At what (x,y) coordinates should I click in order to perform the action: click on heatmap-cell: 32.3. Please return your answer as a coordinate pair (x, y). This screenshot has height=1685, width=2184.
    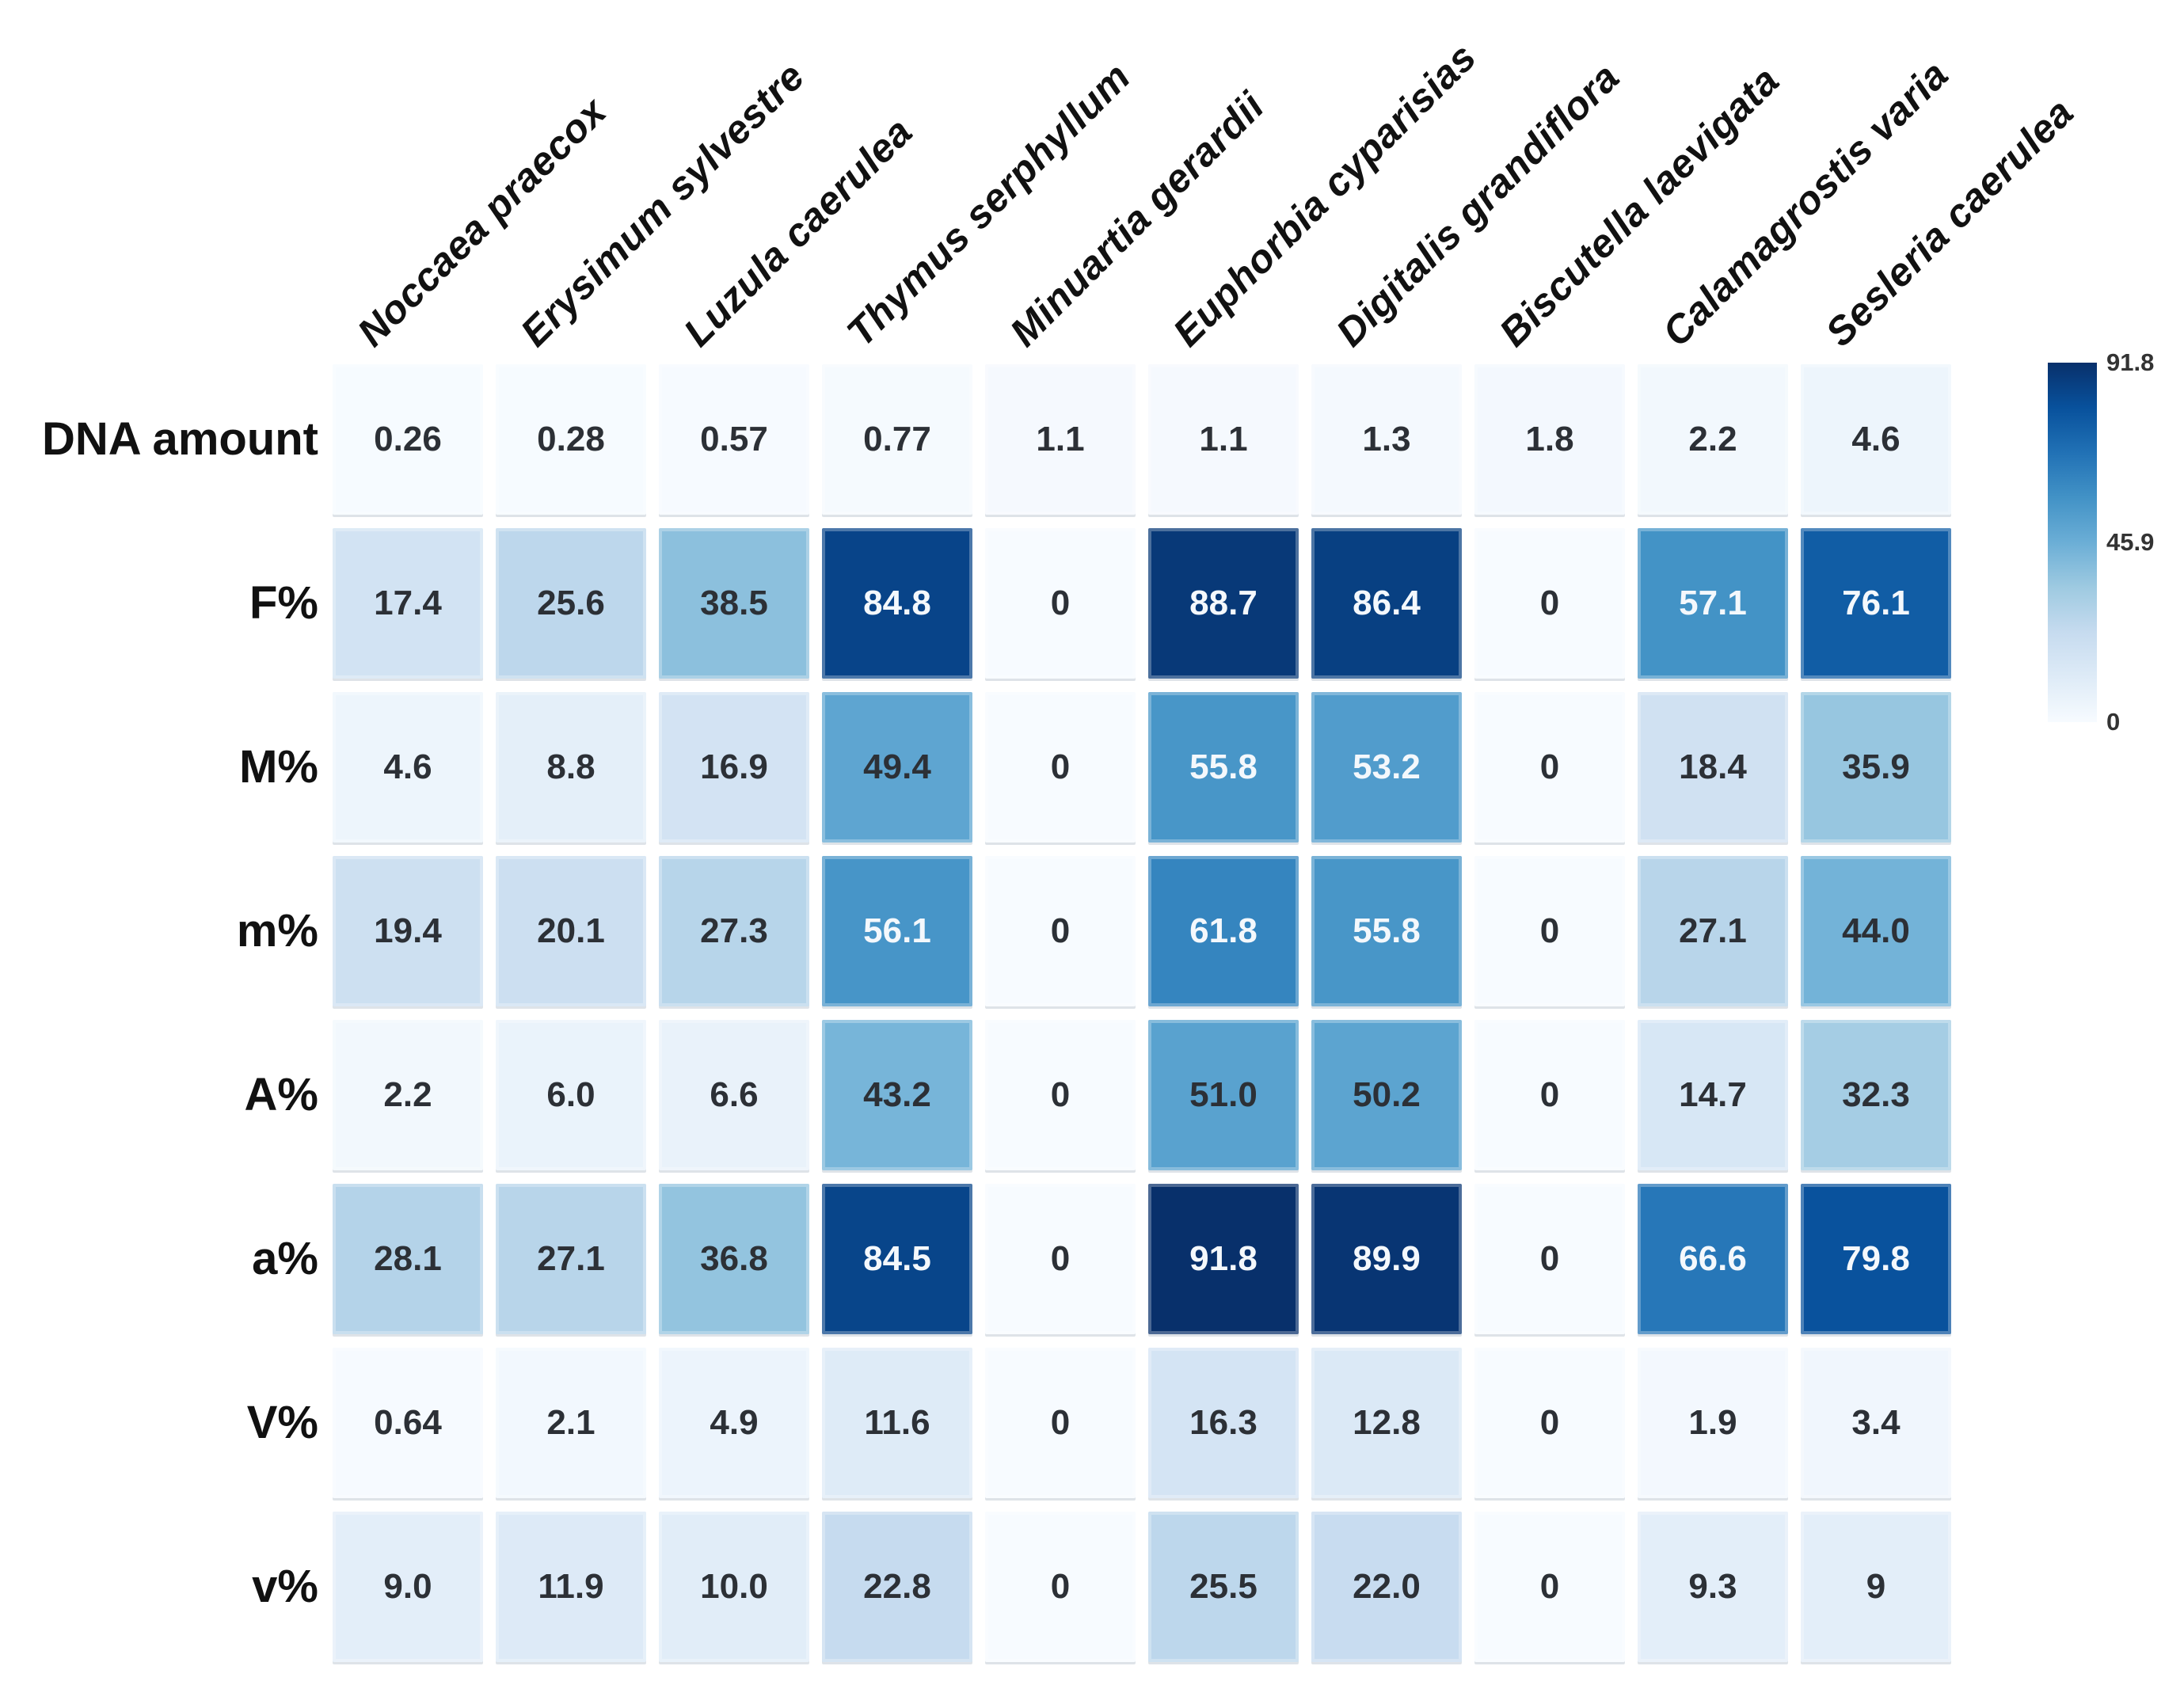
    Looking at the image, I should click on (1876, 1095).